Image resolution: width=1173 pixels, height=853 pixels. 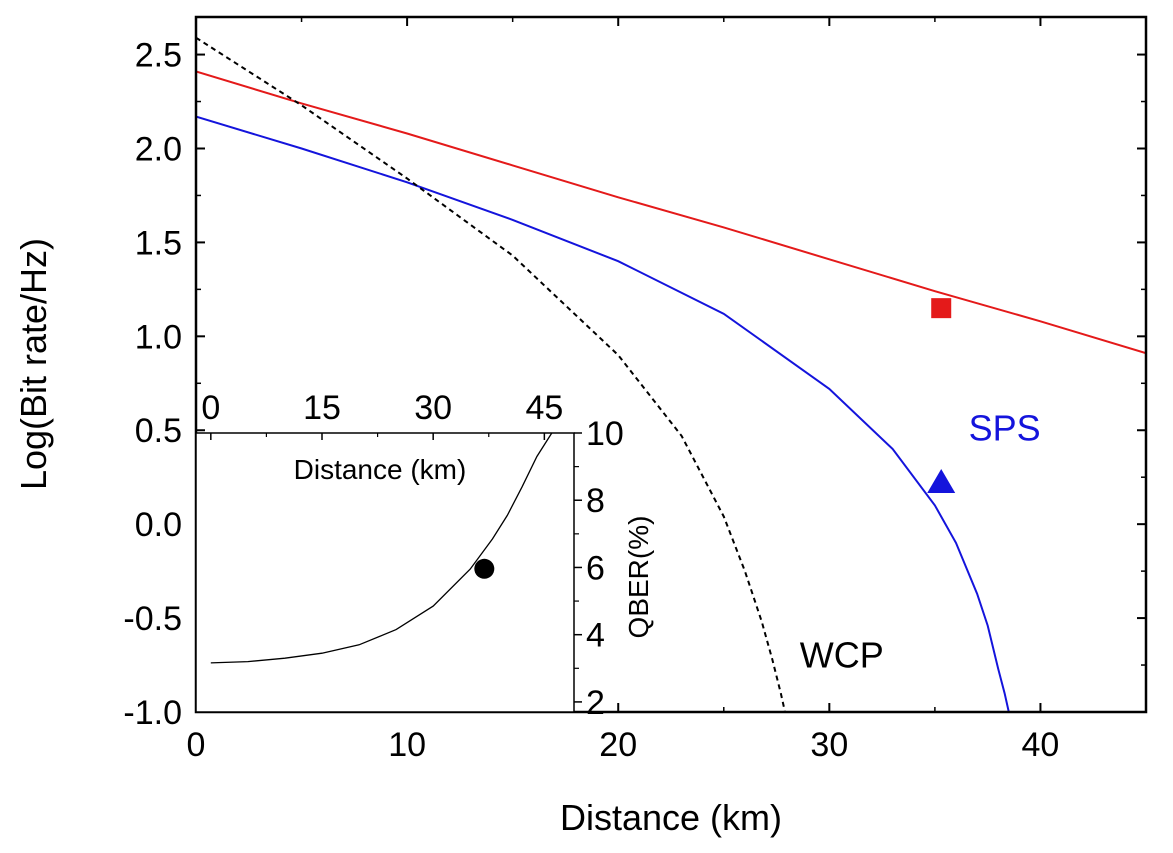 What do you see at coordinates (407, 745) in the screenshot?
I see `x-tick-label: 10` at bounding box center [407, 745].